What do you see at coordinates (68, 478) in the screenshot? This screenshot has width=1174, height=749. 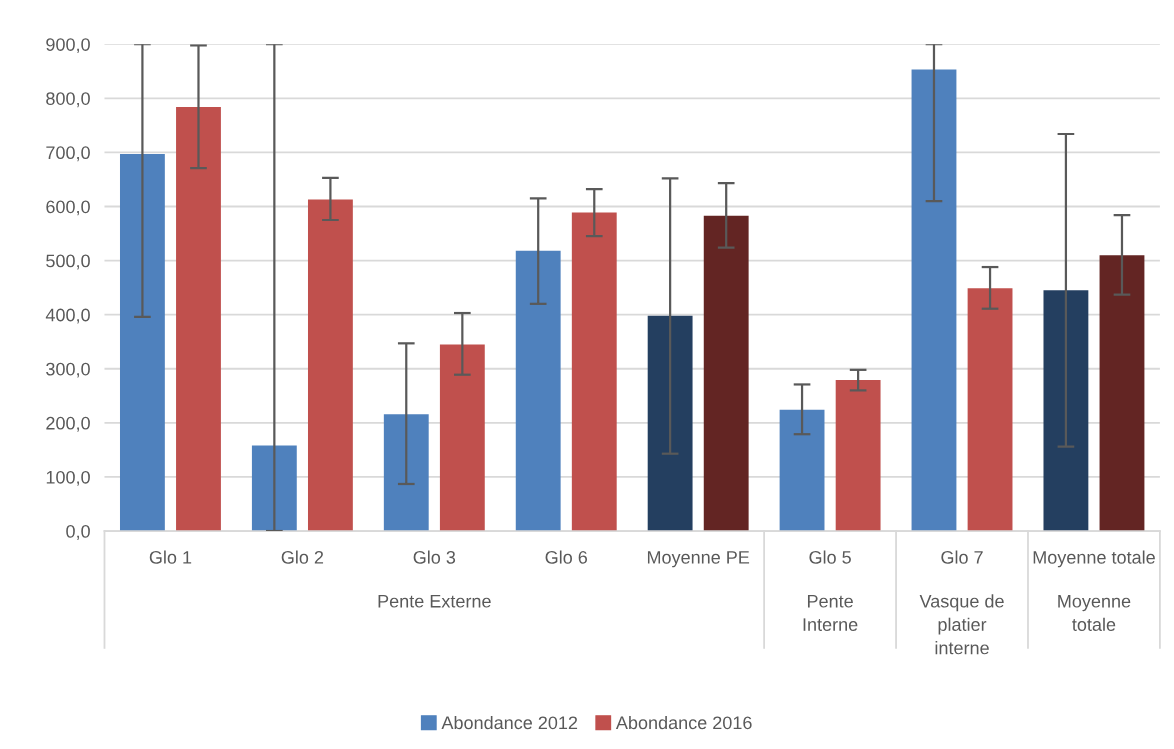 I see `y-tick-label: 100,0` at bounding box center [68, 478].